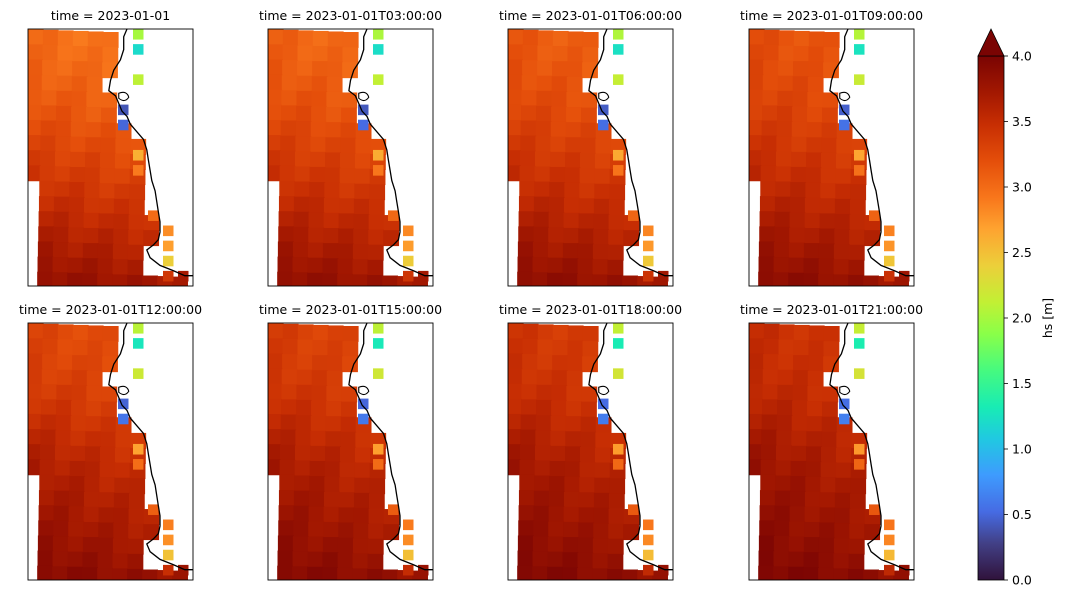 This screenshot has width=1066, height=598. Describe the element at coordinates (1047, 318) in the screenshot. I see `colorbar-label: hs [m]` at that location.